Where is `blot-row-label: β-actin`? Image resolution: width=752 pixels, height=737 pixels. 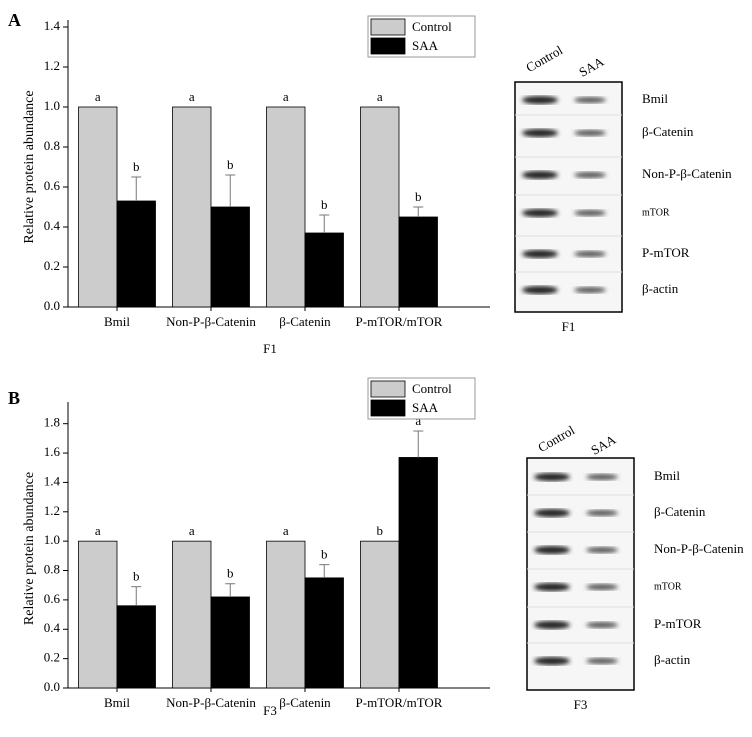
blot-row-label: β-actin is located at coordinates (672, 659).